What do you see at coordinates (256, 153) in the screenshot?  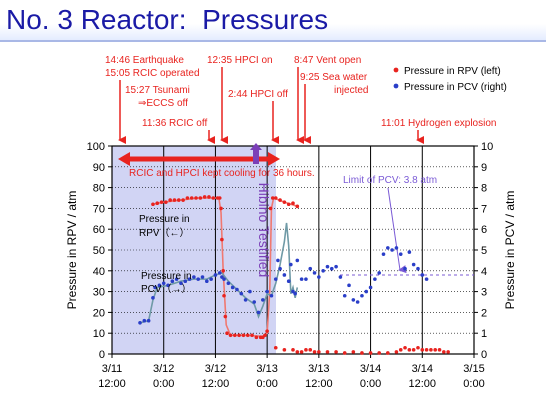 I see `hibino-arrow` at bounding box center [256, 153].